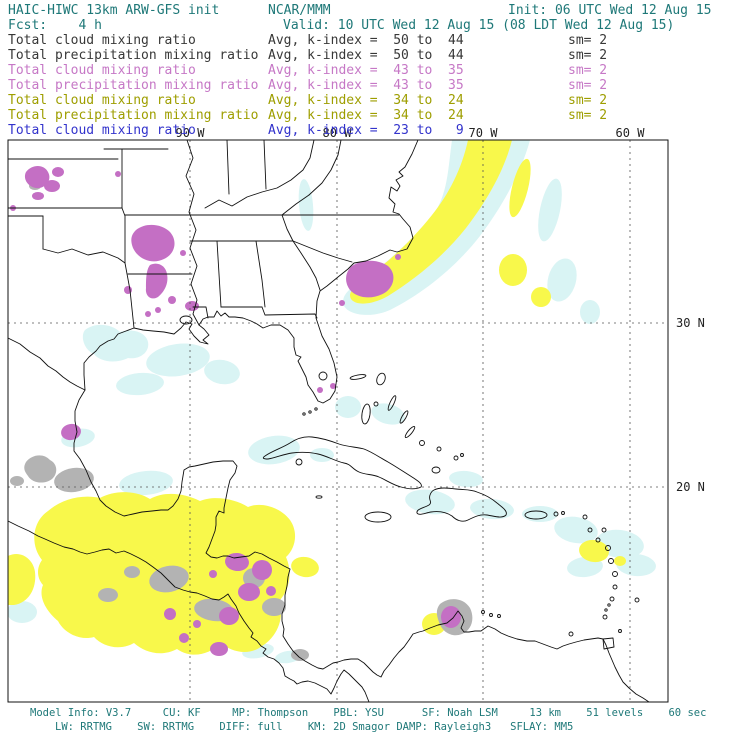  Describe the element at coordinates (299, 462) in the screenshot. I see `island-isle-of-youth` at that location.